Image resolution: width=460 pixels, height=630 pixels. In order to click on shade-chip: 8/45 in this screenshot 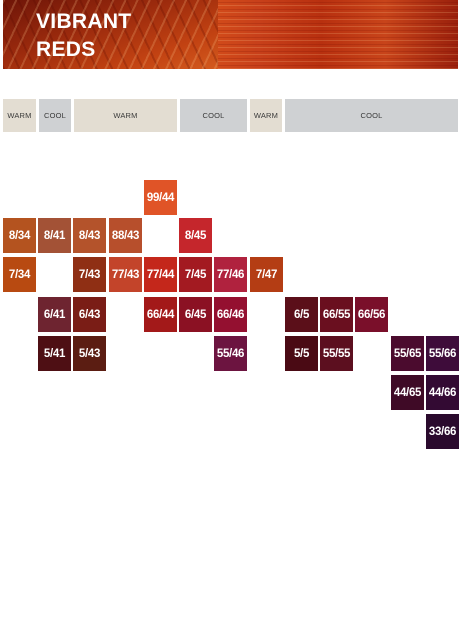, I will do `click(195, 235)`.